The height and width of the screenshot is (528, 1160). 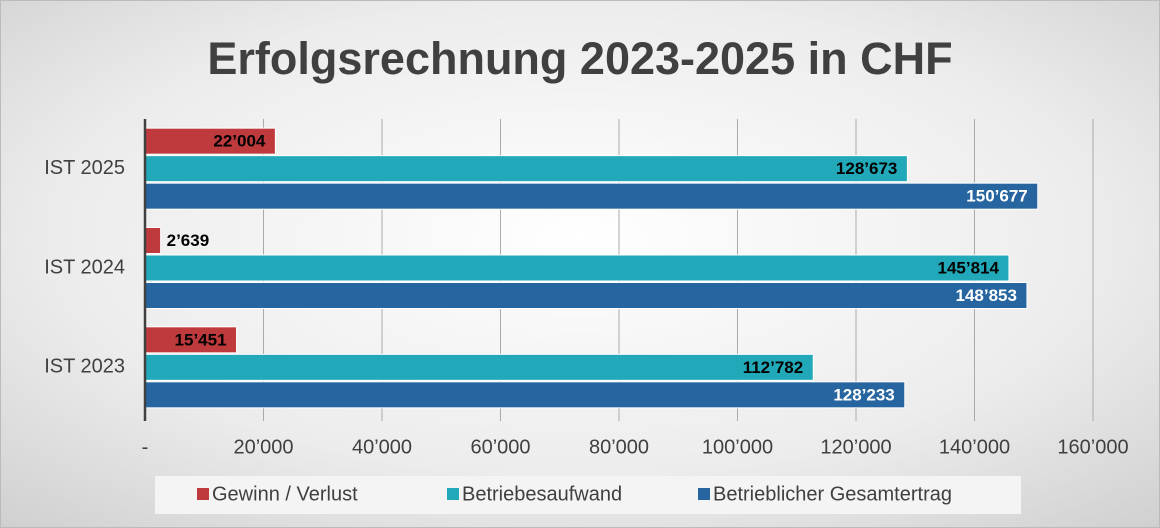 I want to click on legend-box, so click(x=588, y=495).